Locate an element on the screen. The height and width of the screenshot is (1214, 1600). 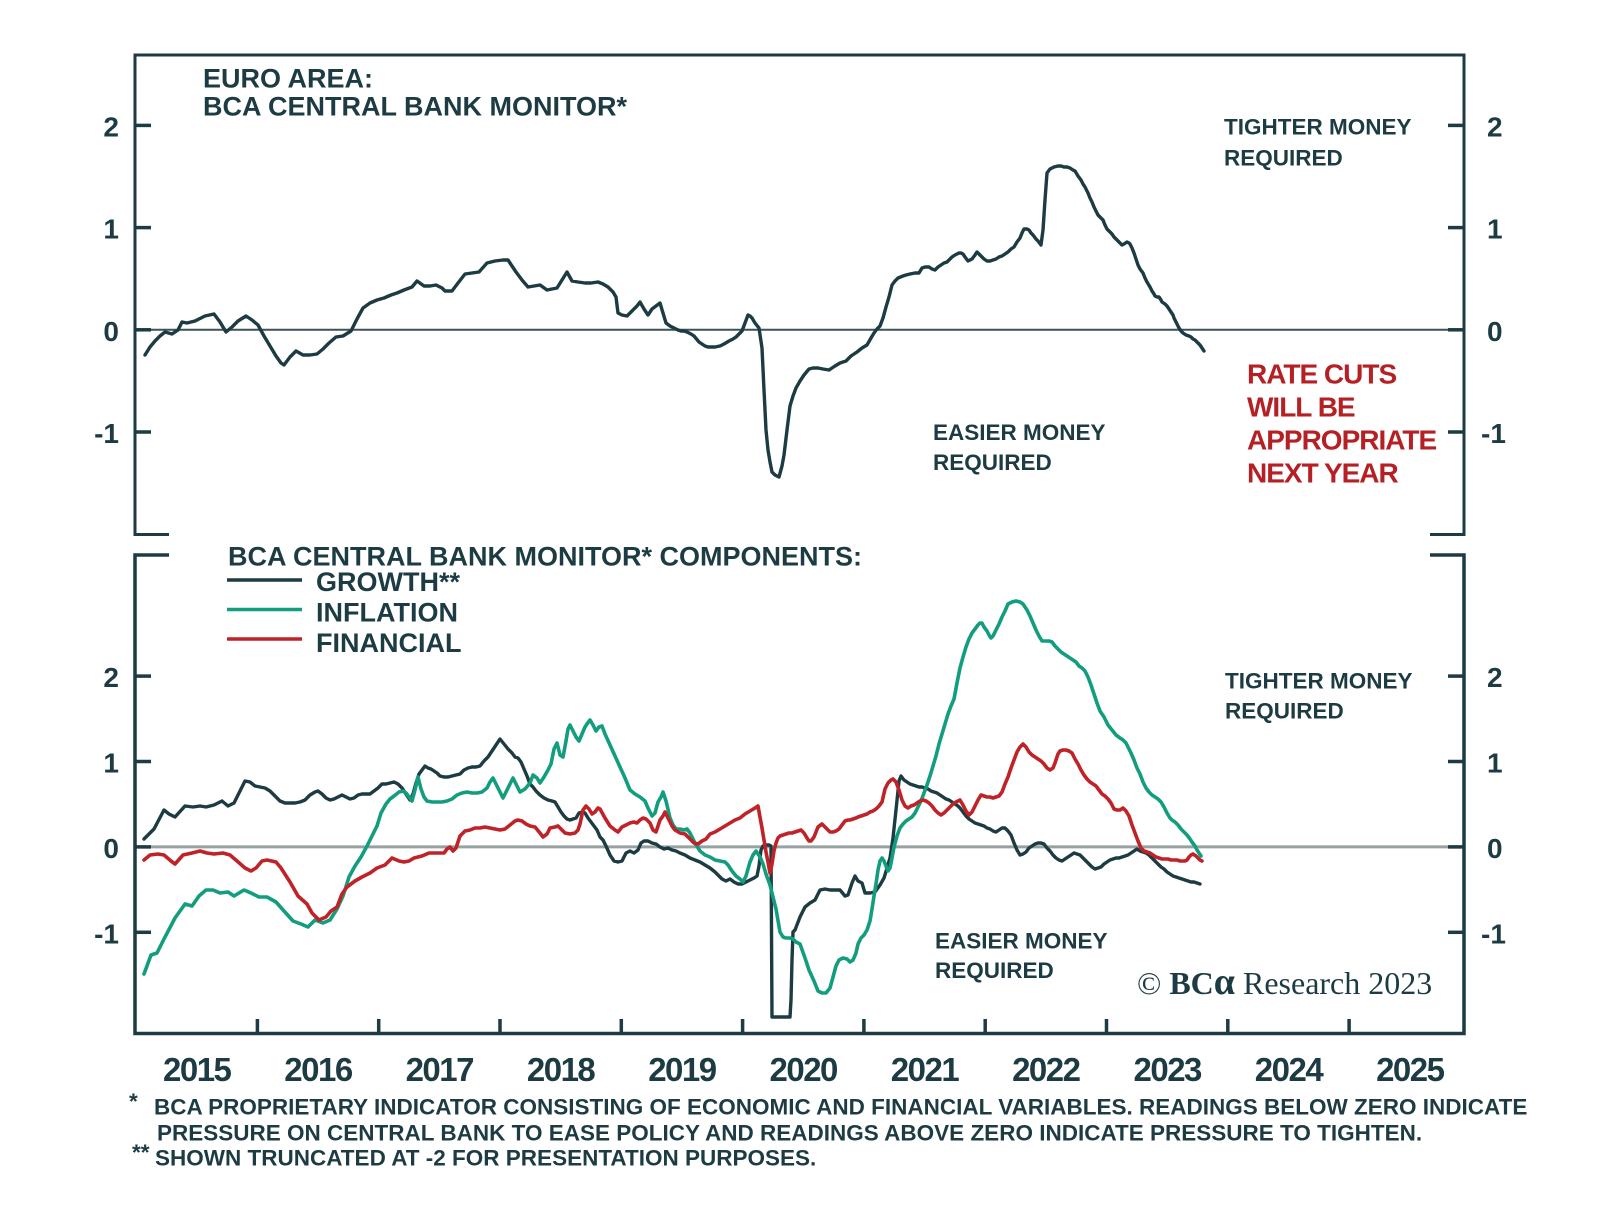
svg-text: 2018 is located at coordinates (561, 1069).